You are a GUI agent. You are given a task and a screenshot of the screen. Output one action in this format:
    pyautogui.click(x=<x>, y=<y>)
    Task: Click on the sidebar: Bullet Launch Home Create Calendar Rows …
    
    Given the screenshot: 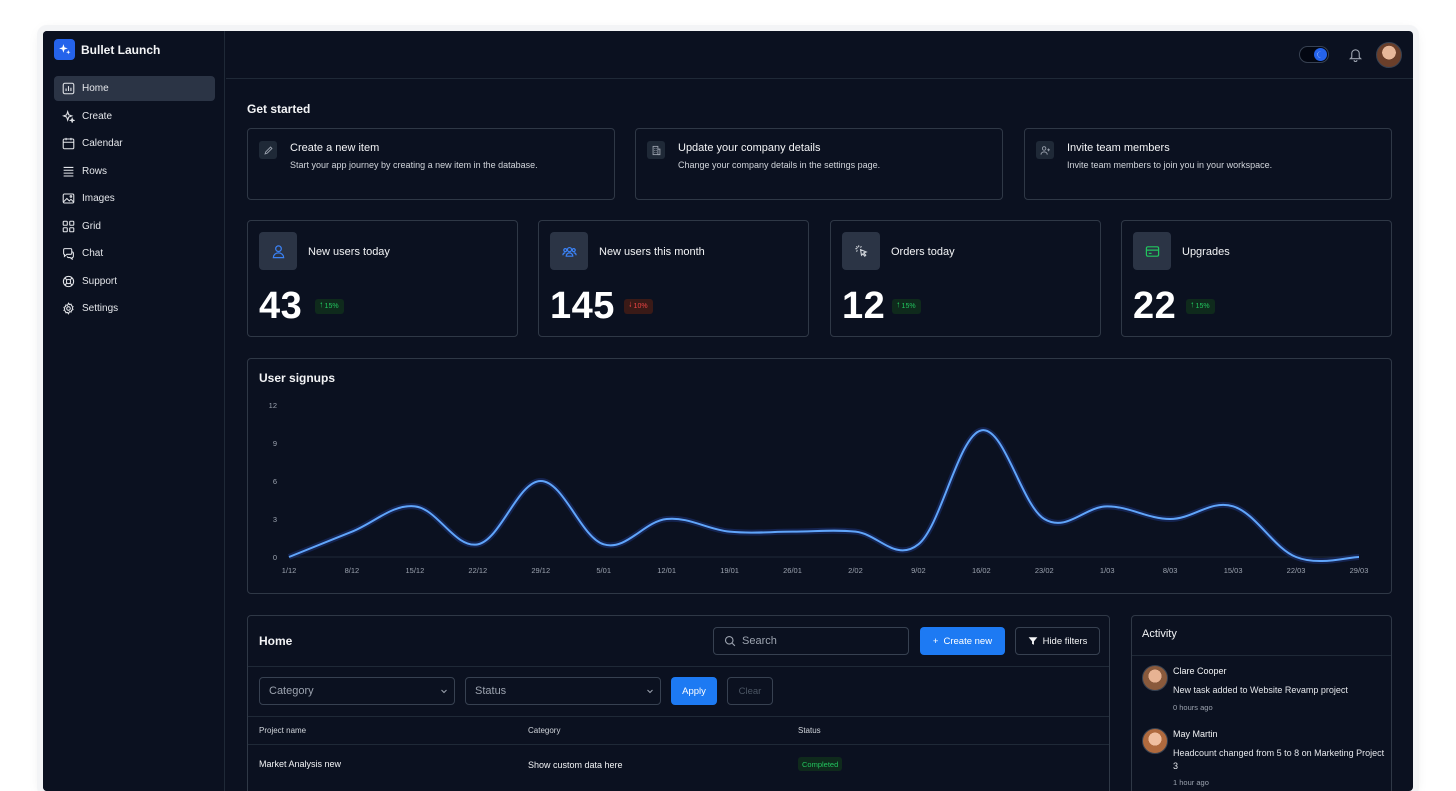 What is the action you would take?
    pyautogui.click(x=134, y=411)
    